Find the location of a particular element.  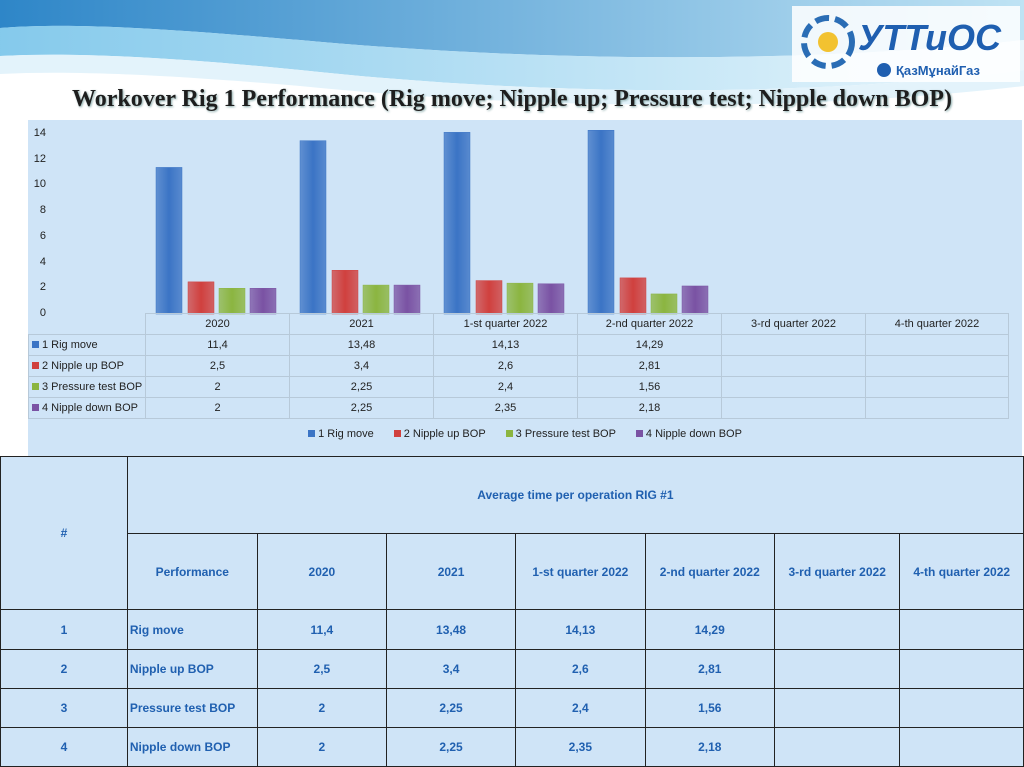

series-row-label: 4 Nipple down BOP is located at coordinates (87, 408).